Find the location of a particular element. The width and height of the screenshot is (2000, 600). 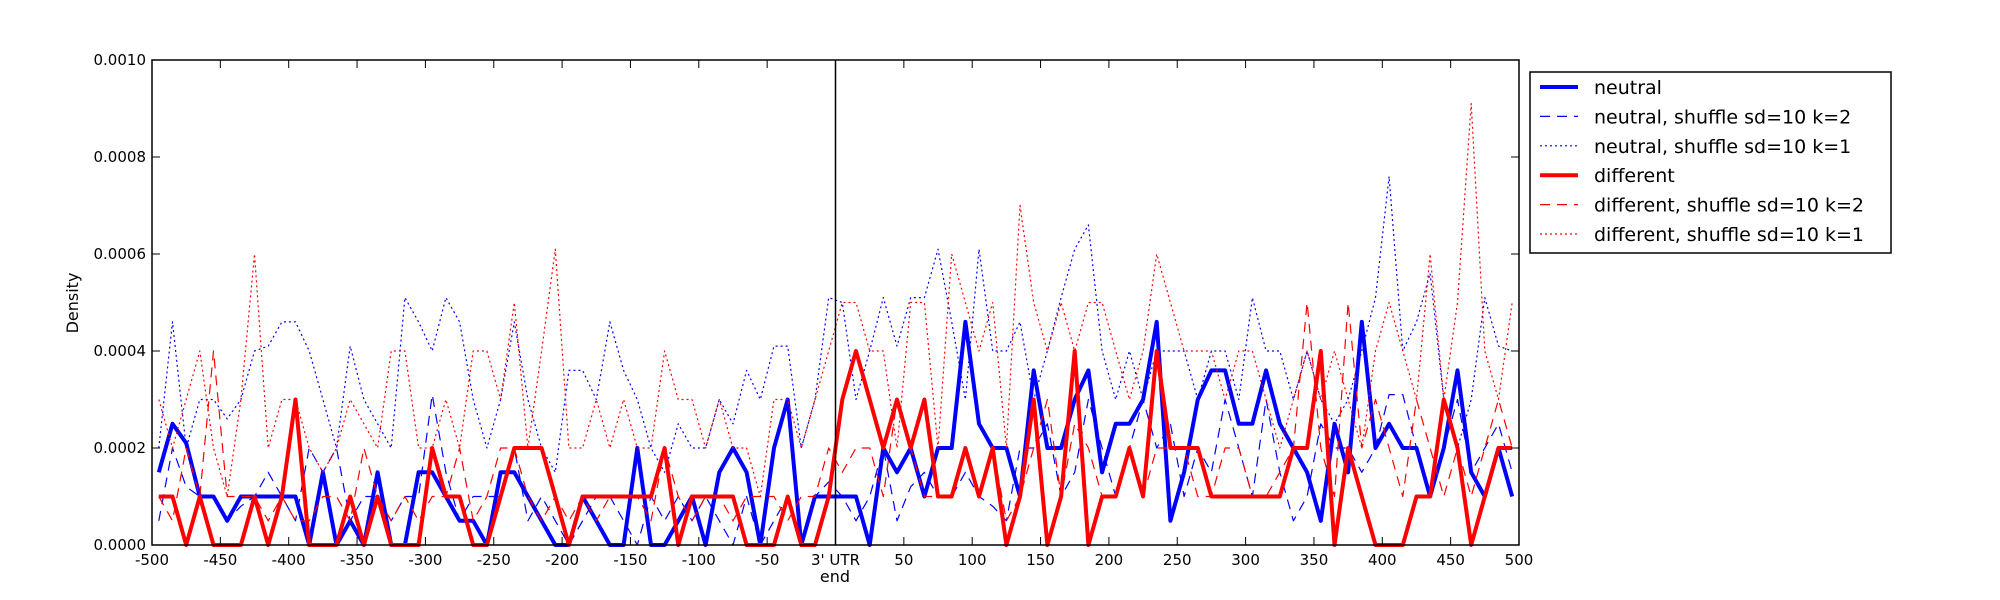

legend-label-4: different is located at coordinates (1634, 176).